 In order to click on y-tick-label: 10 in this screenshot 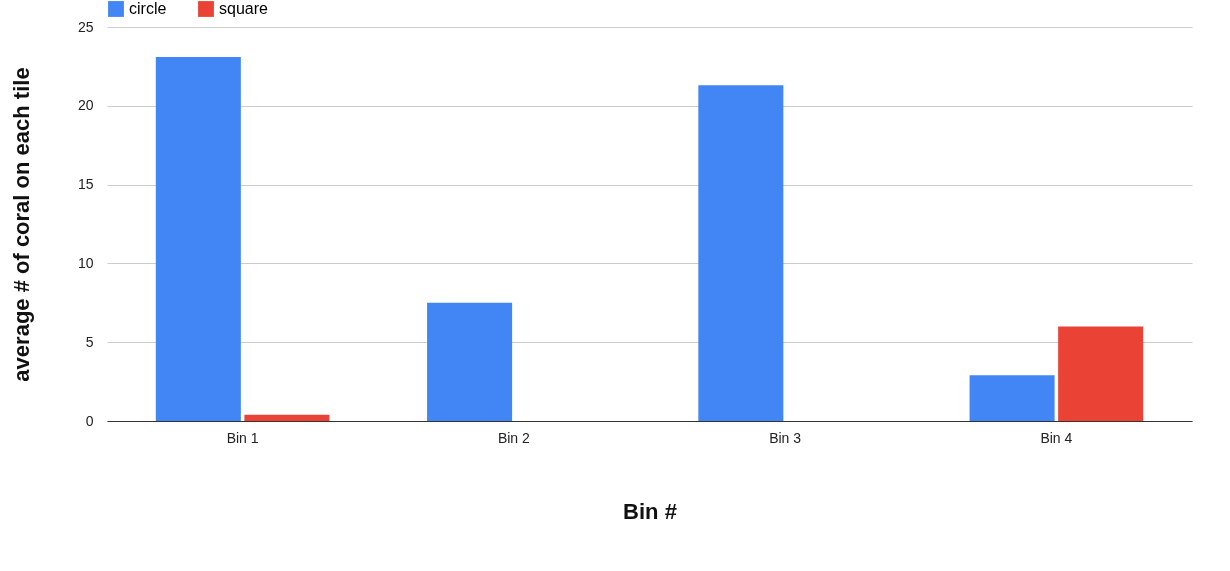, I will do `click(85, 262)`.